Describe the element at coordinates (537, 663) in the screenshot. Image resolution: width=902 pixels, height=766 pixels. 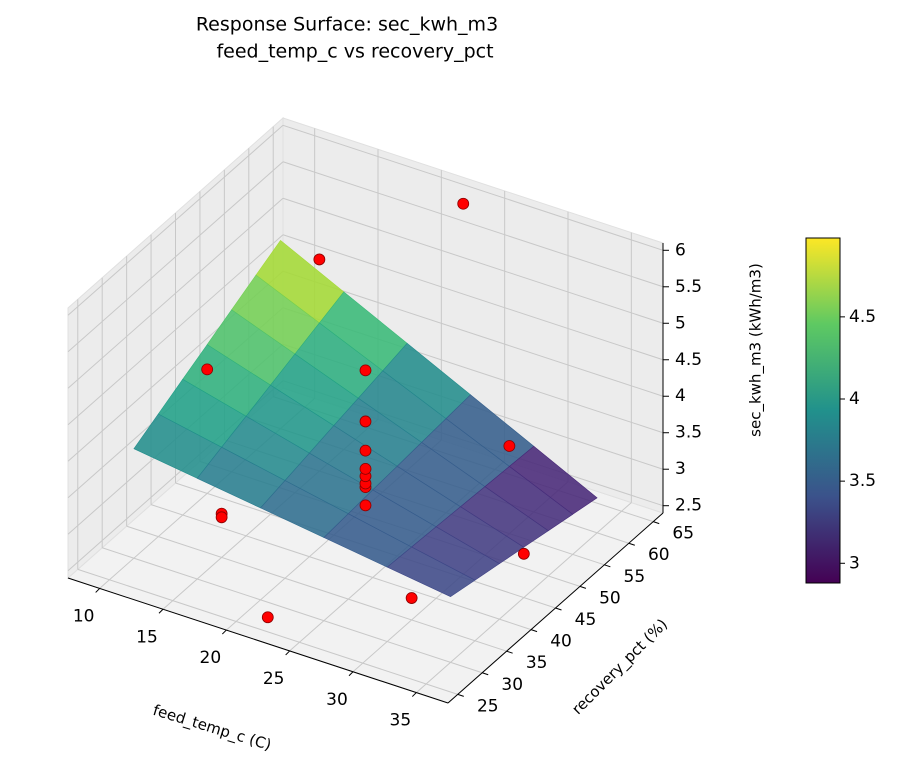
I see `y-tick-label: 35` at that location.